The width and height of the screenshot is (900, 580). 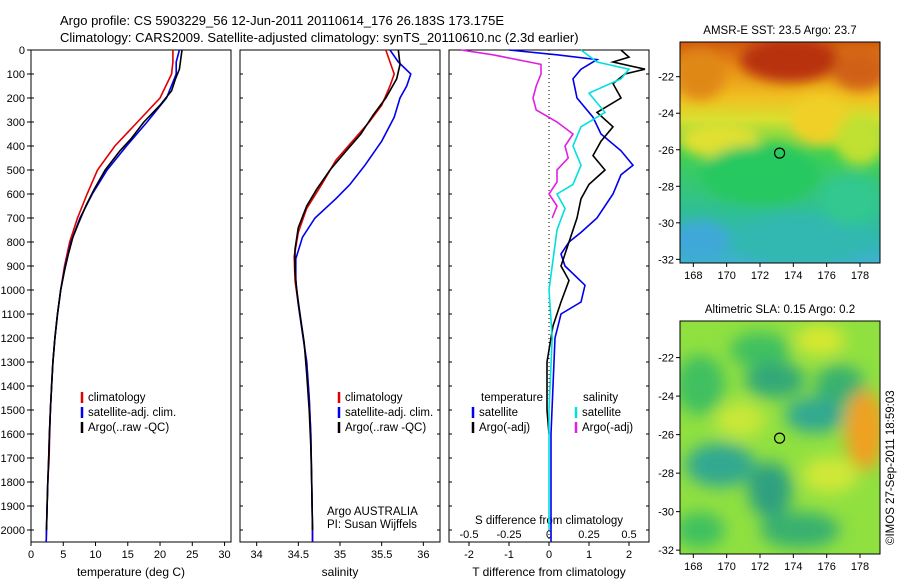 What do you see at coordinates (469, 535) in the screenshot?
I see `s-tick-label: -0.5` at bounding box center [469, 535].